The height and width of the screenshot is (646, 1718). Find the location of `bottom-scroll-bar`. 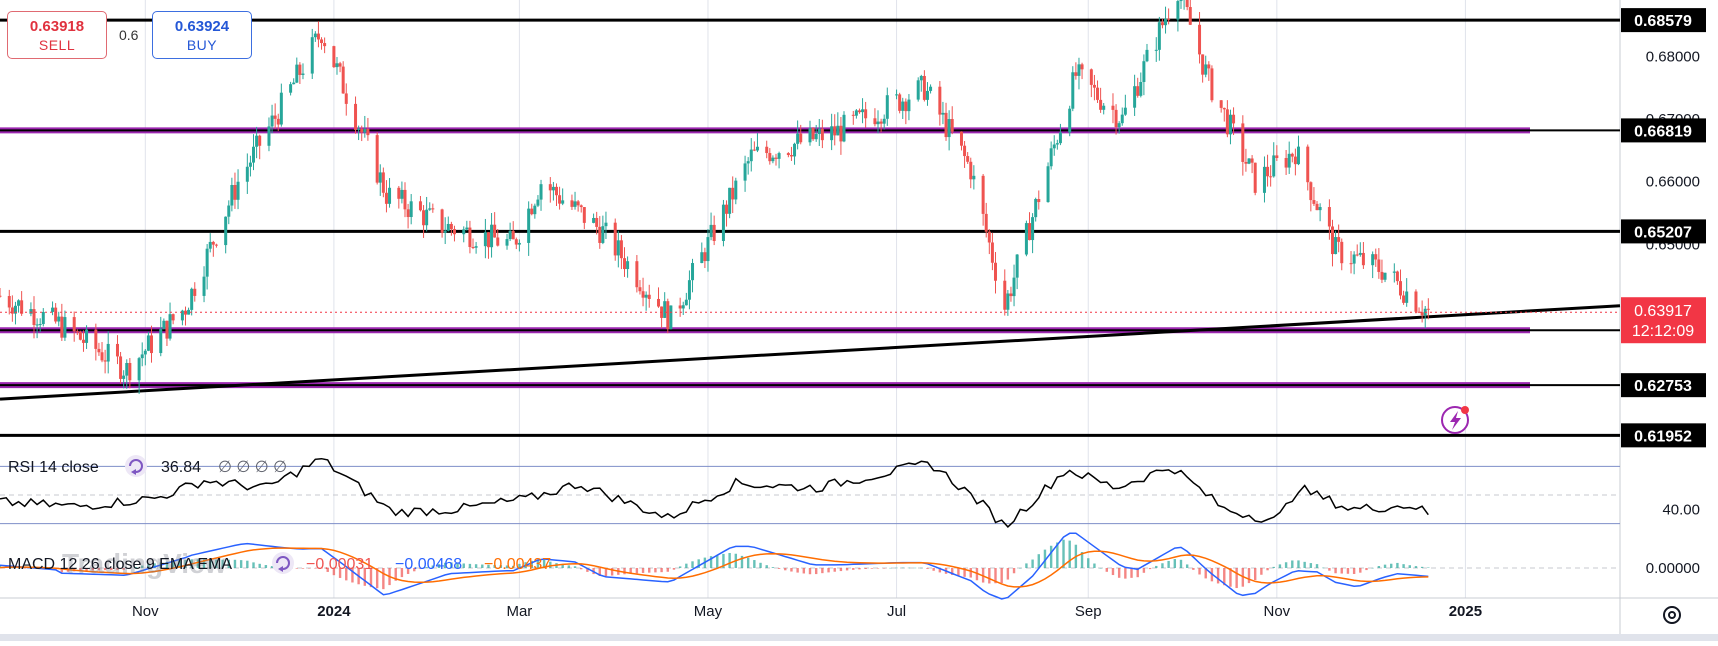

bottom-scroll-bar is located at coordinates (859, 637).